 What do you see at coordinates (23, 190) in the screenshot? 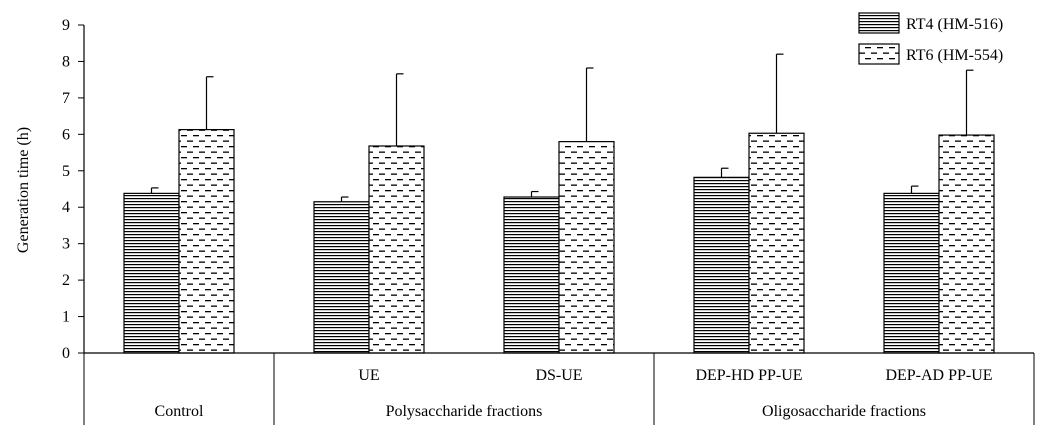
I see `y-axis-label: Generation time (h)` at bounding box center [23, 190].